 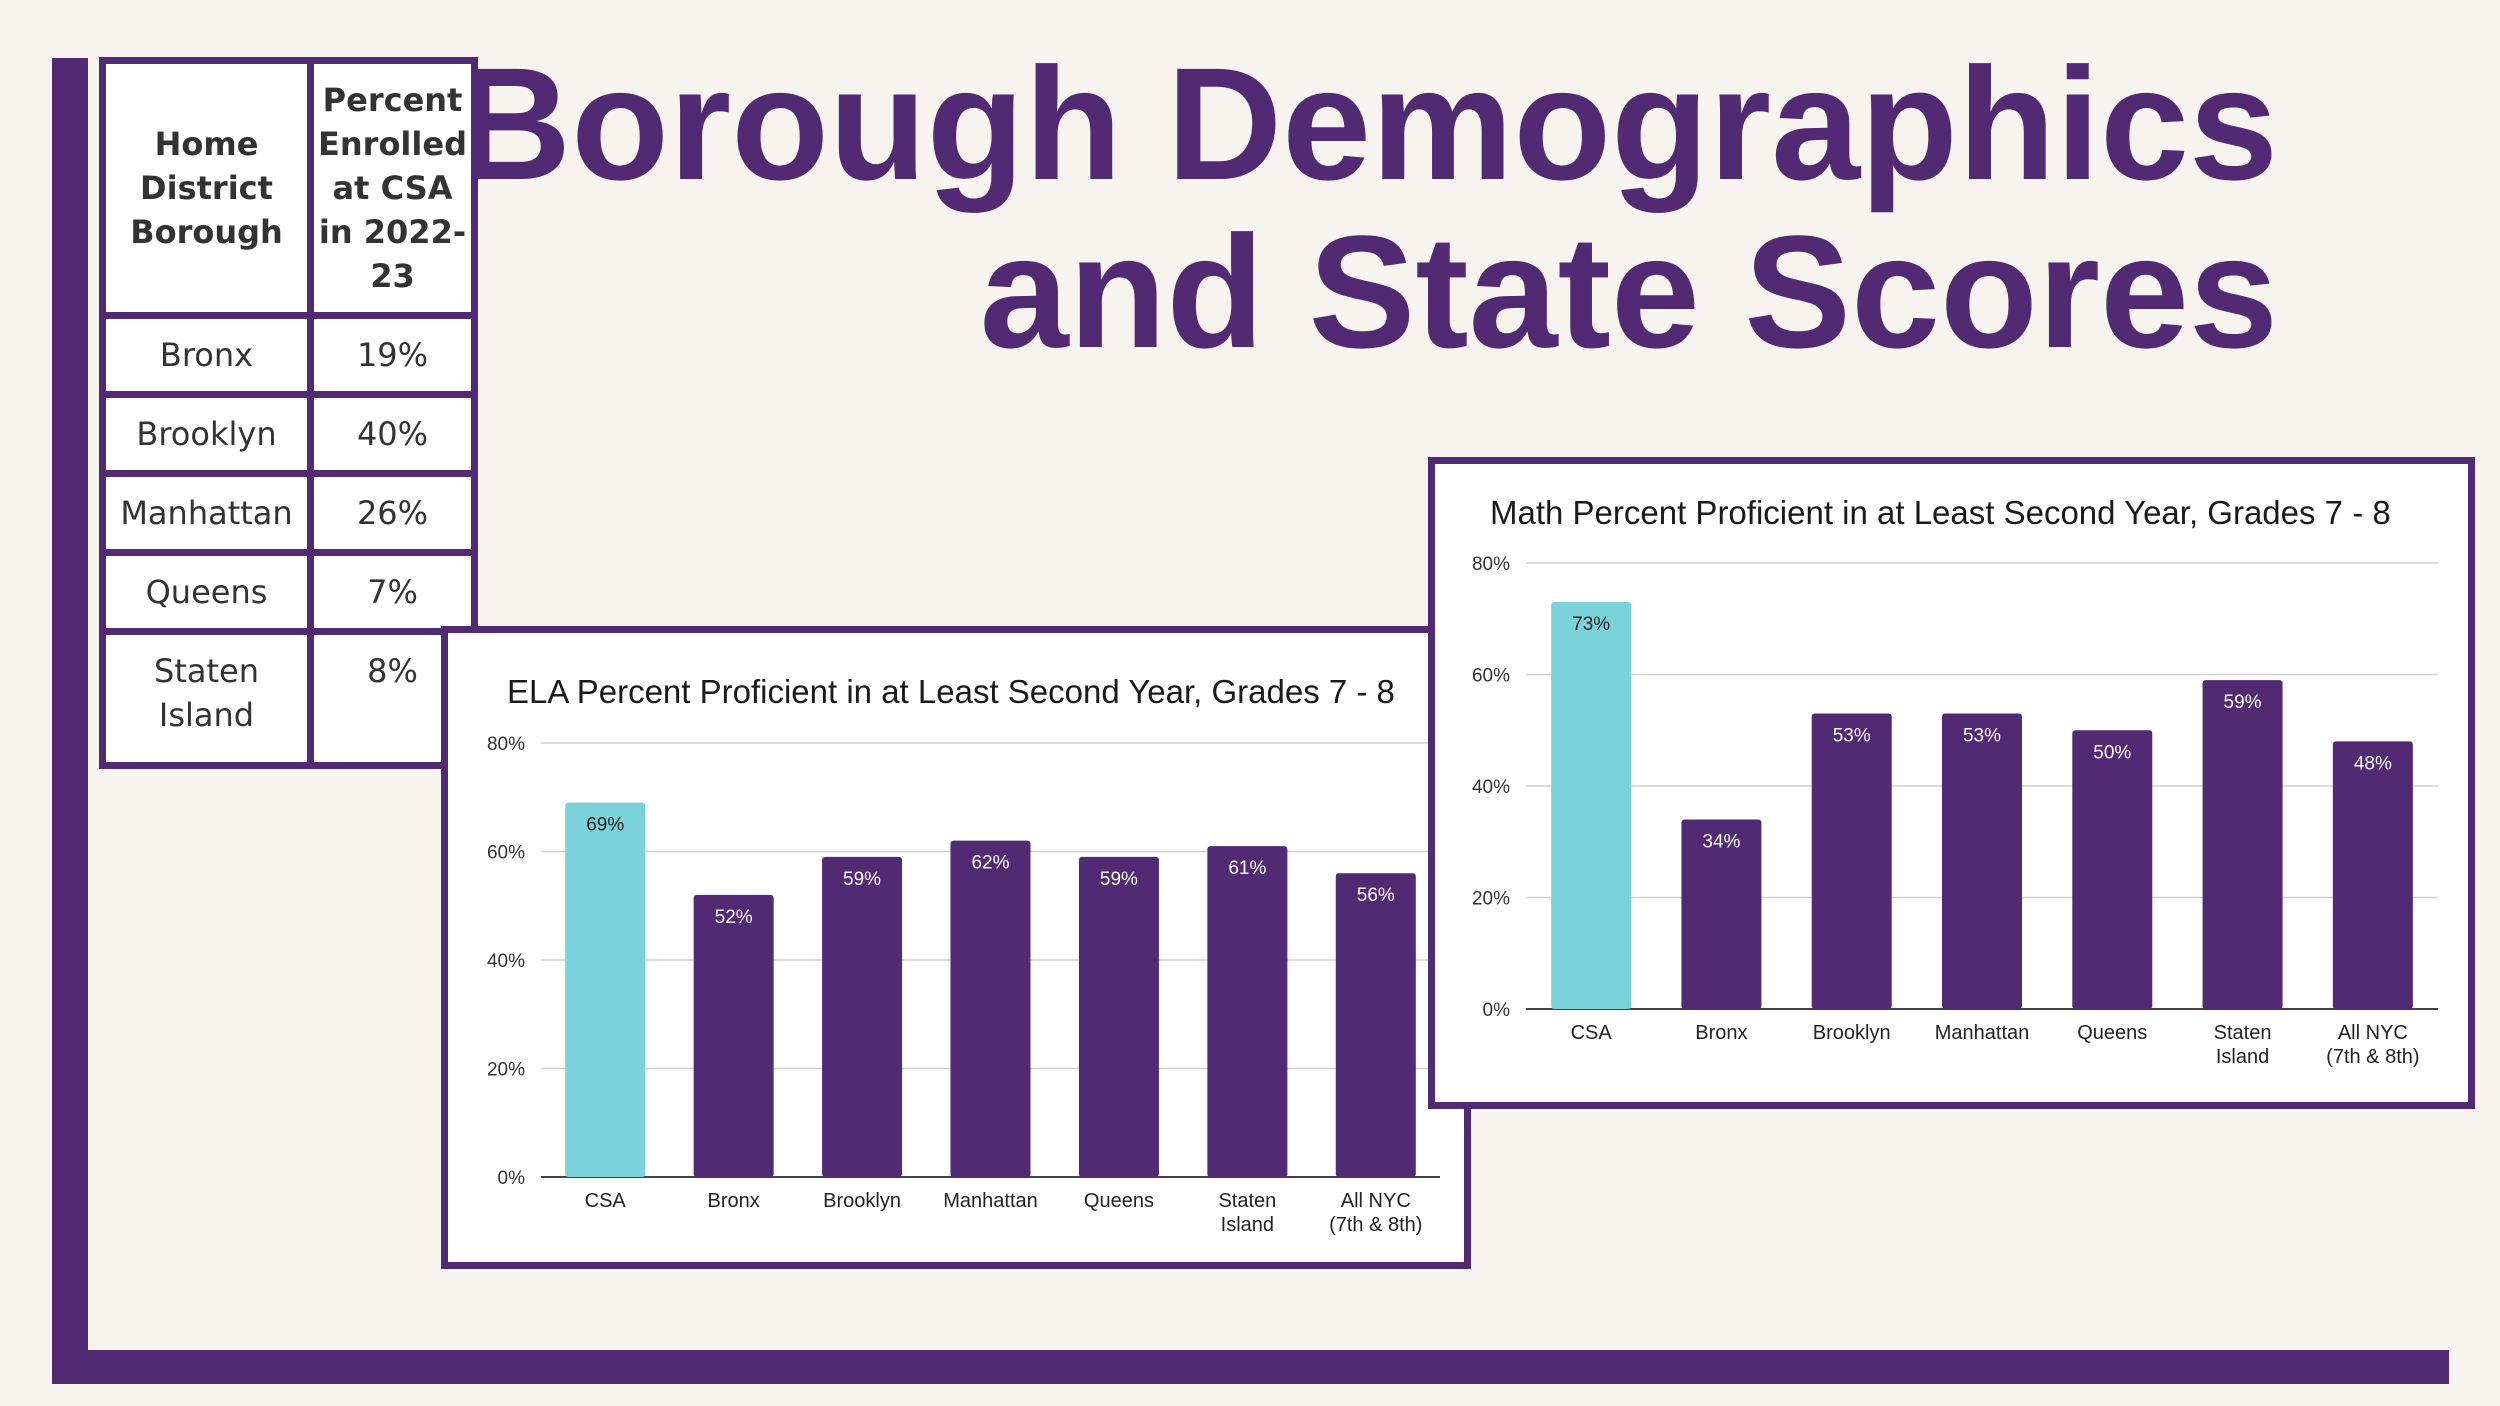 What do you see at coordinates (1591, 624) in the screenshot?
I see `data-label: 73%` at bounding box center [1591, 624].